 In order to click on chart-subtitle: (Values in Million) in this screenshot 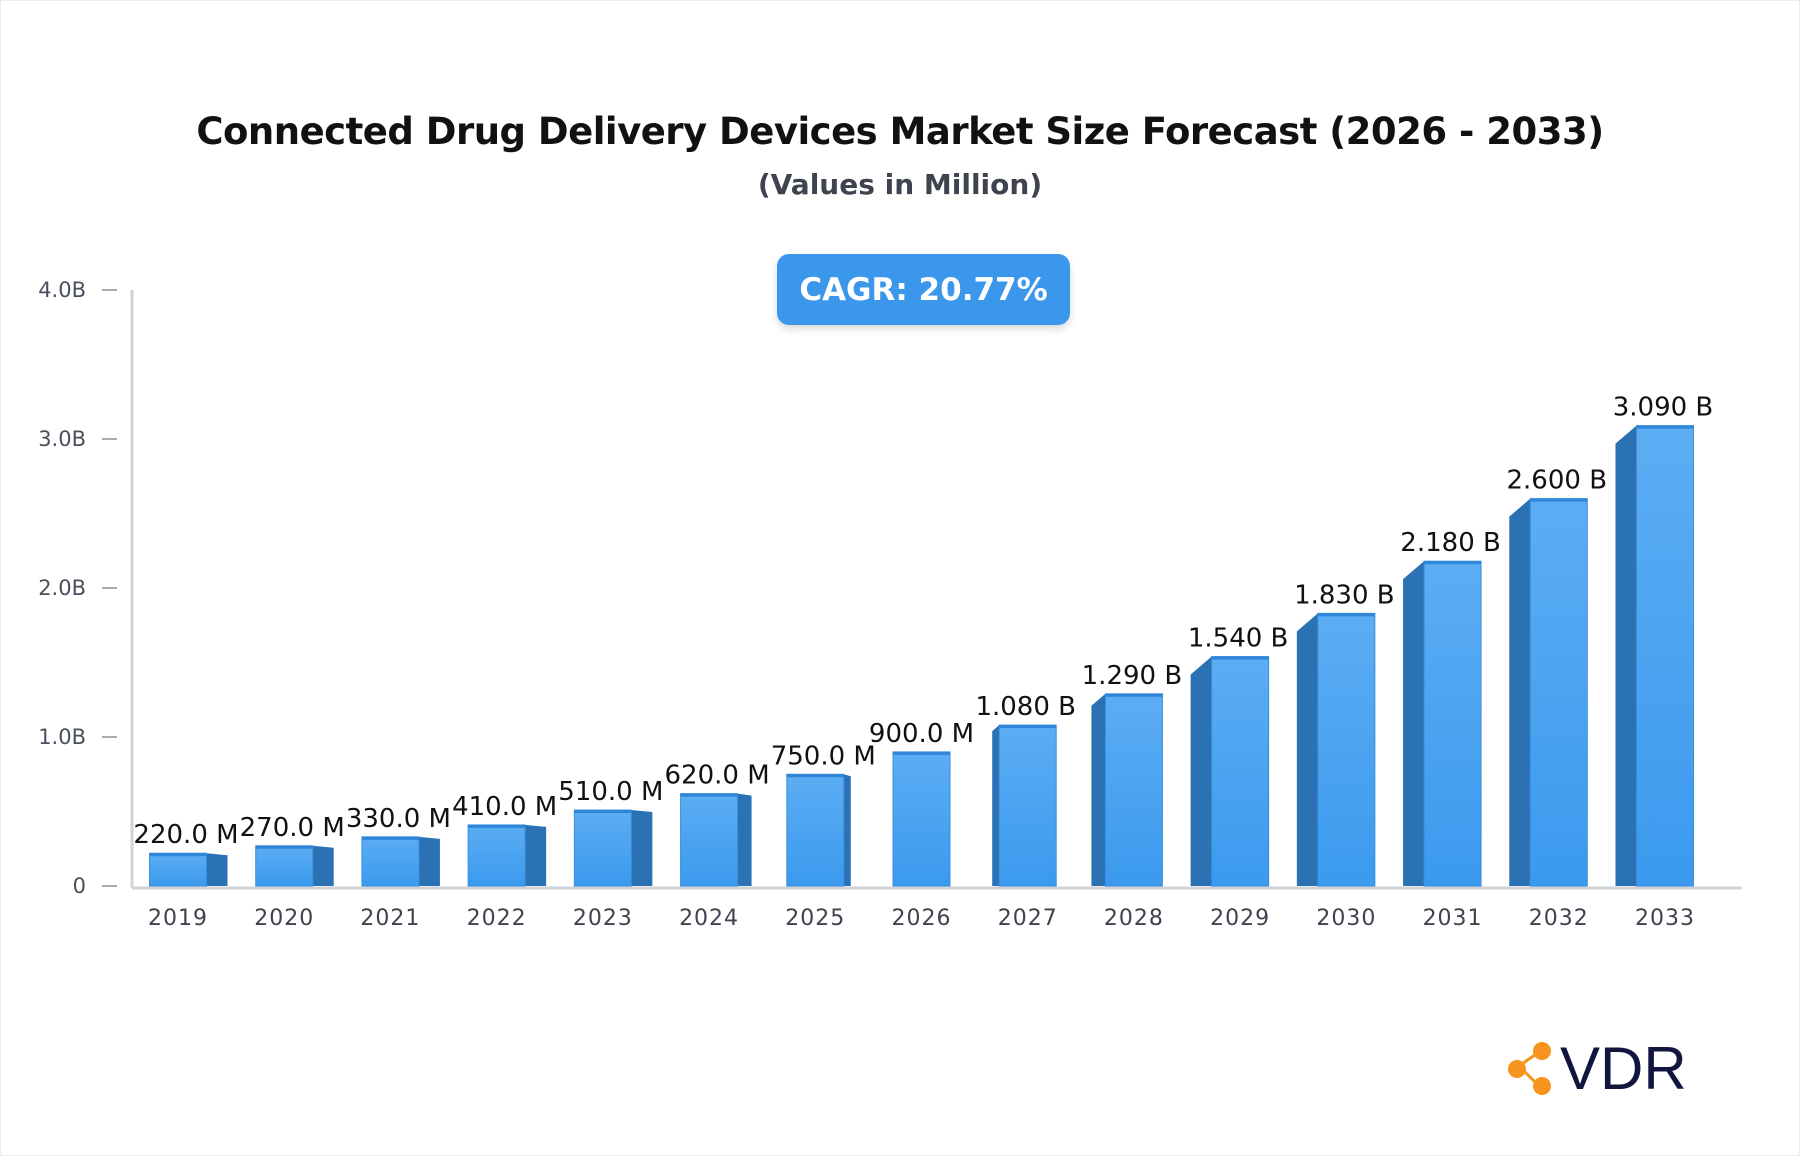, I will do `click(900, 184)`.